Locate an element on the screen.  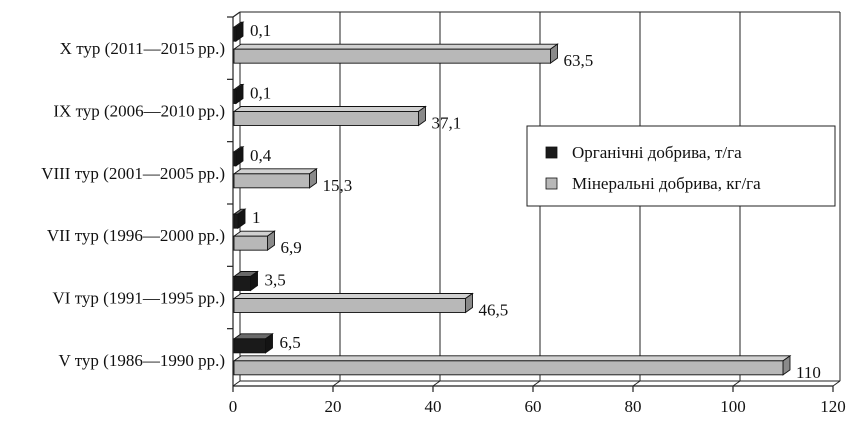
x-tick-label: 60 is located at coordinates (533, 406).